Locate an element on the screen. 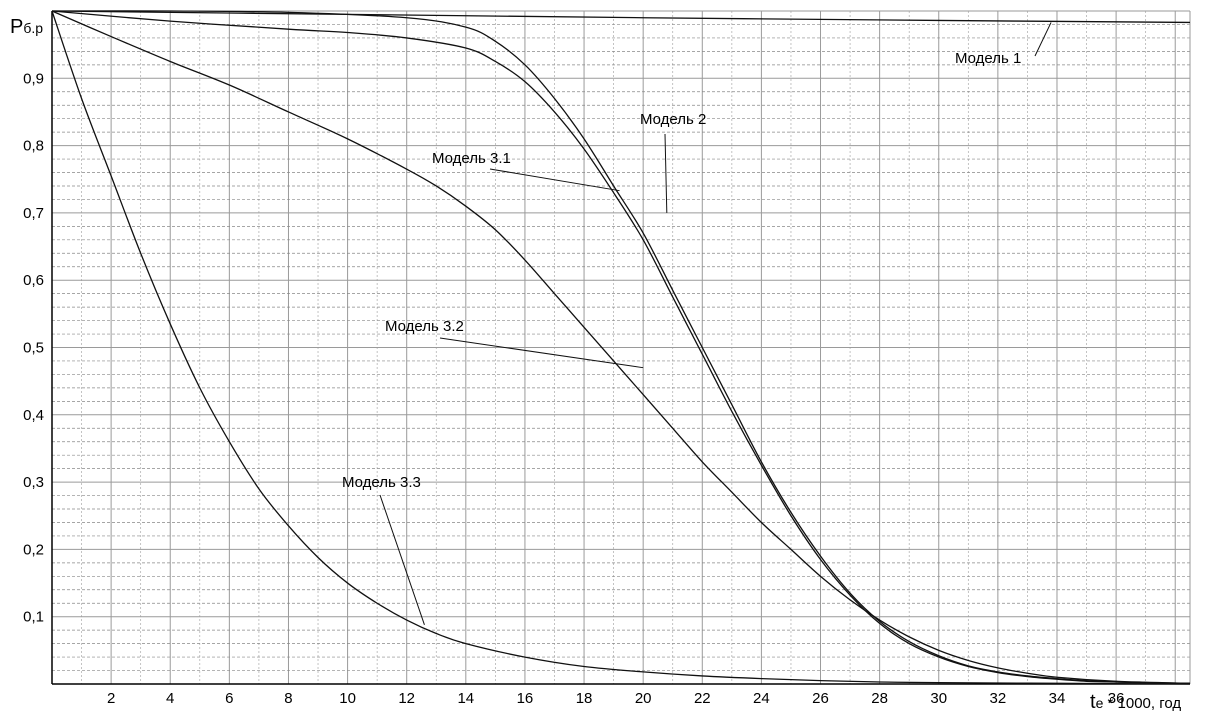  x-tick-label: 10 is located at coordinates (347, 698).